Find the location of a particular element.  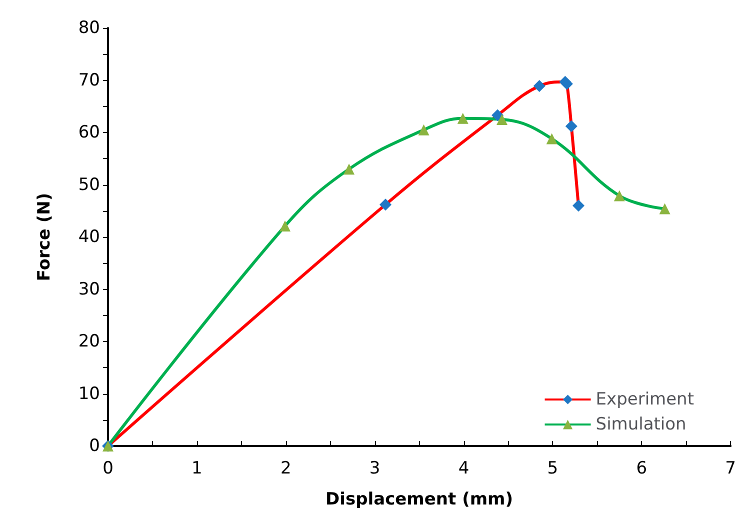

x-tick-label: 4 is located at coordinates (464, 468).